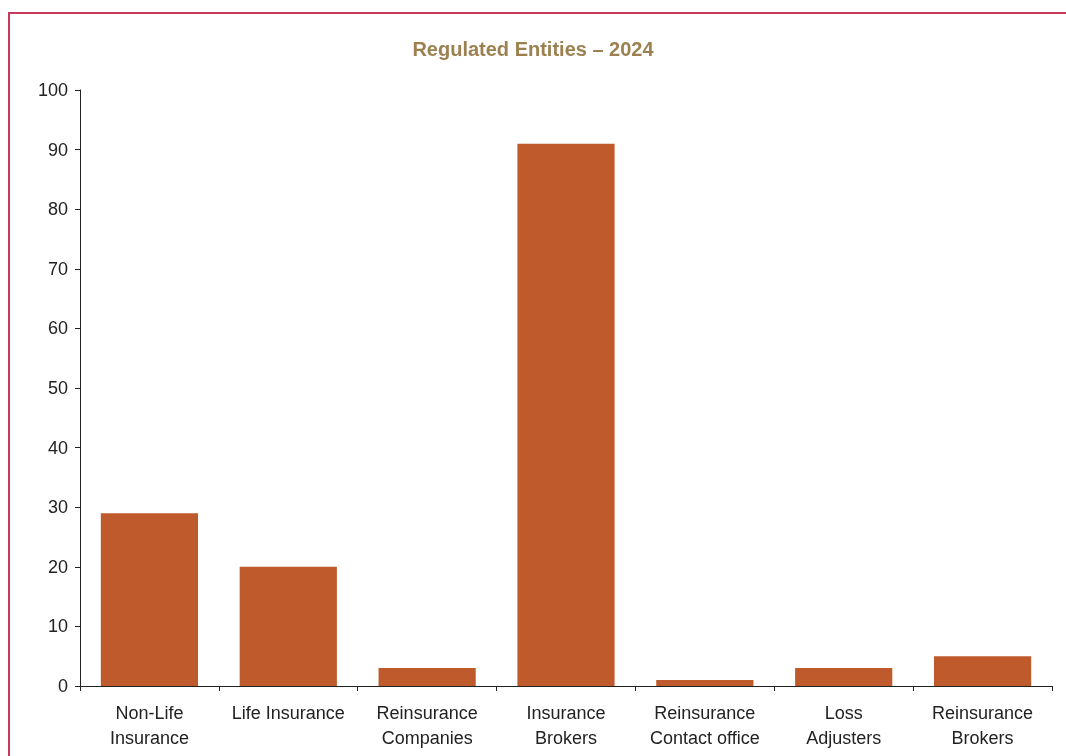 The width and height of the screenshot is (1066, 756). Describe the element at coordinates (704, 725) in the screenshot. I see `x-tick-label: Reinsurance Contact office` at that location.